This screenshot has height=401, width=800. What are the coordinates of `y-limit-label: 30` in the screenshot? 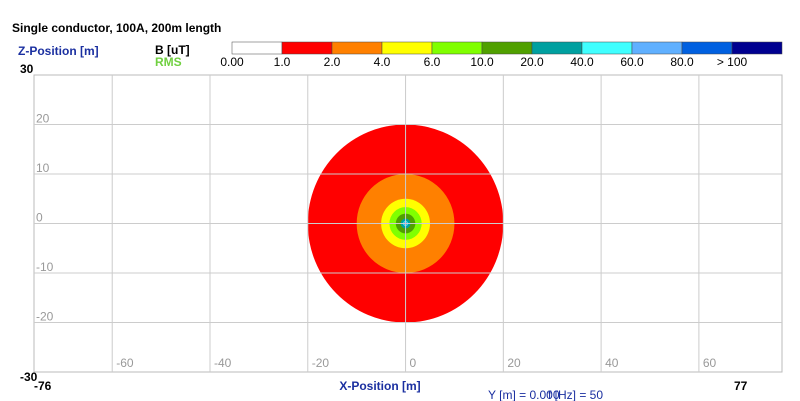 It's located at (27, 69).